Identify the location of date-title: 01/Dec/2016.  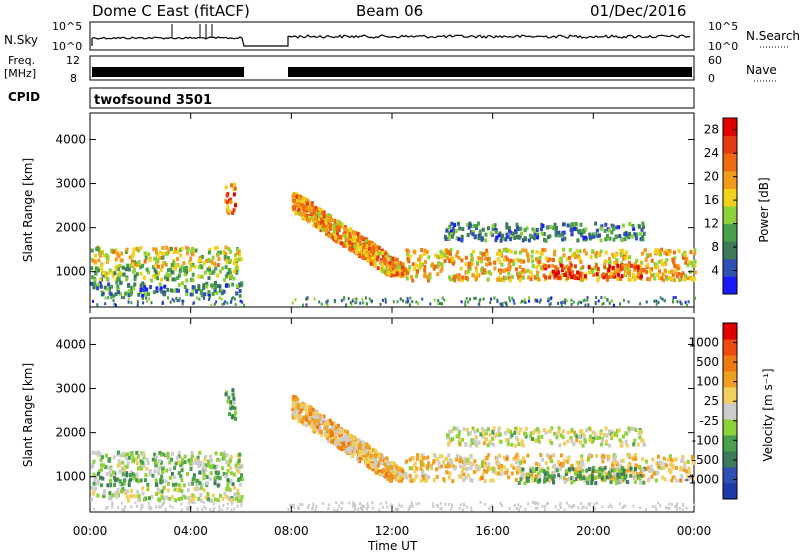
(638, 11).